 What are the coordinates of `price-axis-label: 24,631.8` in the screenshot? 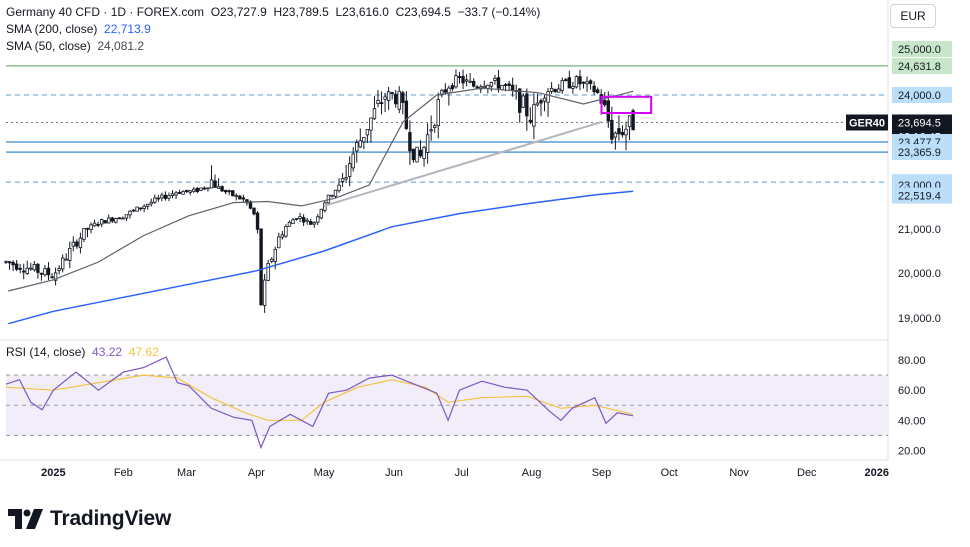 It's located at (919, 67).